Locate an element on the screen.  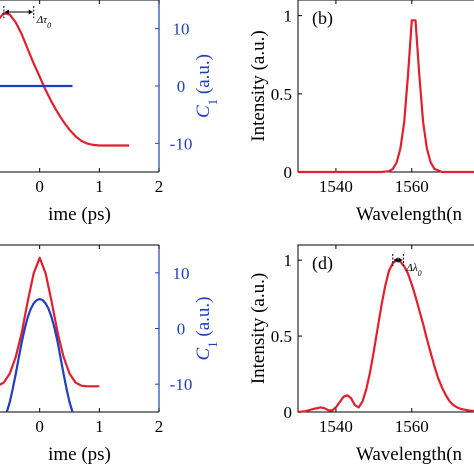
panel-label: (d) is located at coordinates (322, 263).